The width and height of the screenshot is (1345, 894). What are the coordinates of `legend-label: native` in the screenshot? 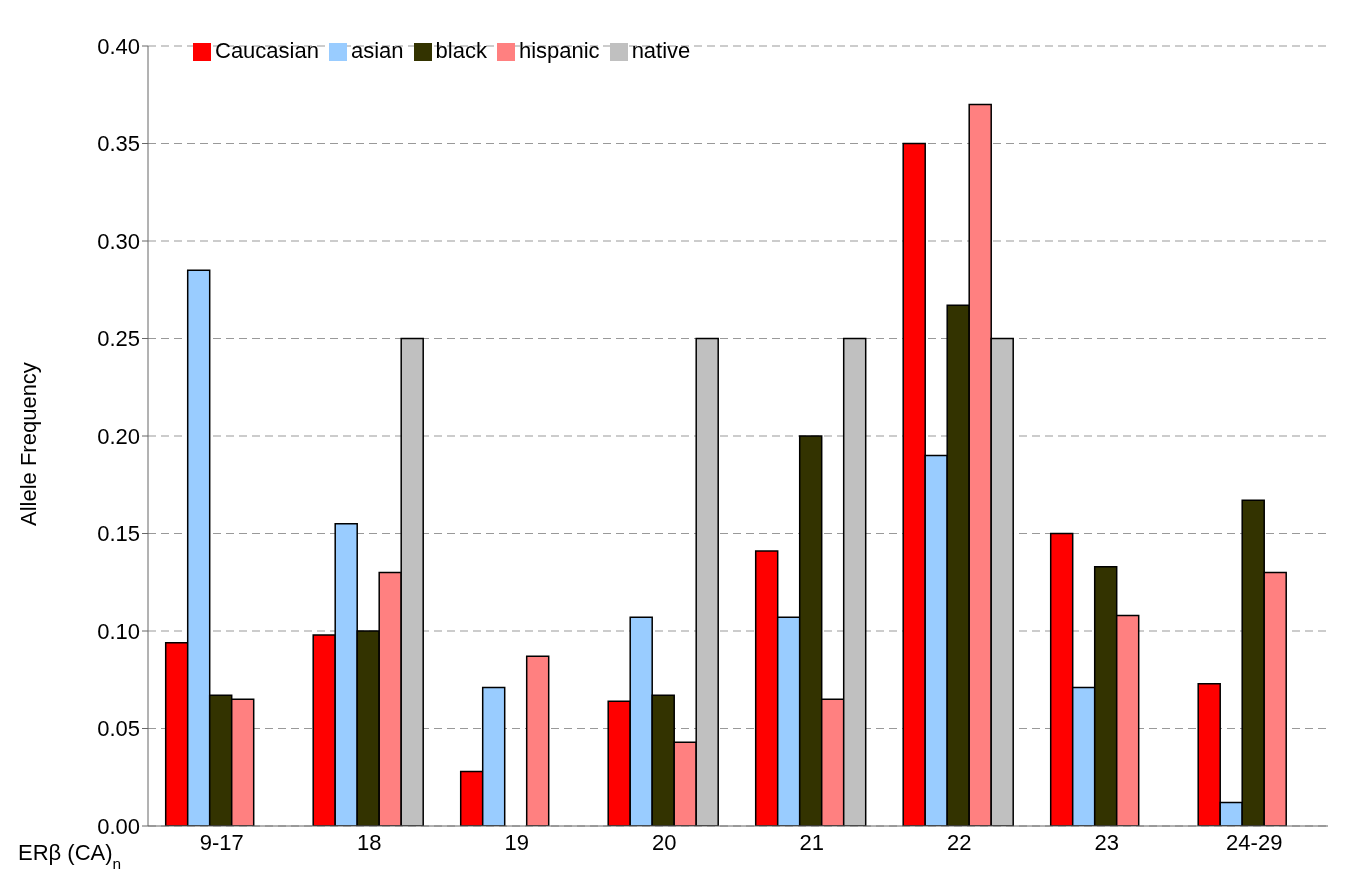 It's located at (661, 50).